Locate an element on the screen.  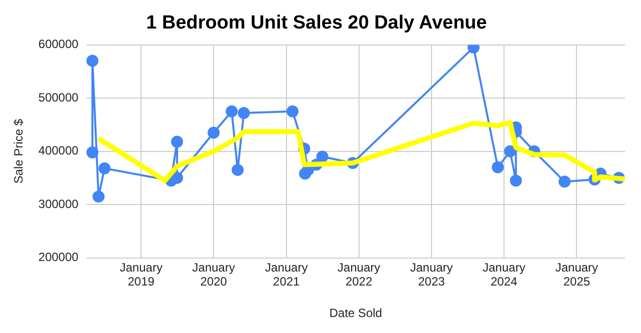
x-tick-label: January 2022 is located at coordinates (359, 274).